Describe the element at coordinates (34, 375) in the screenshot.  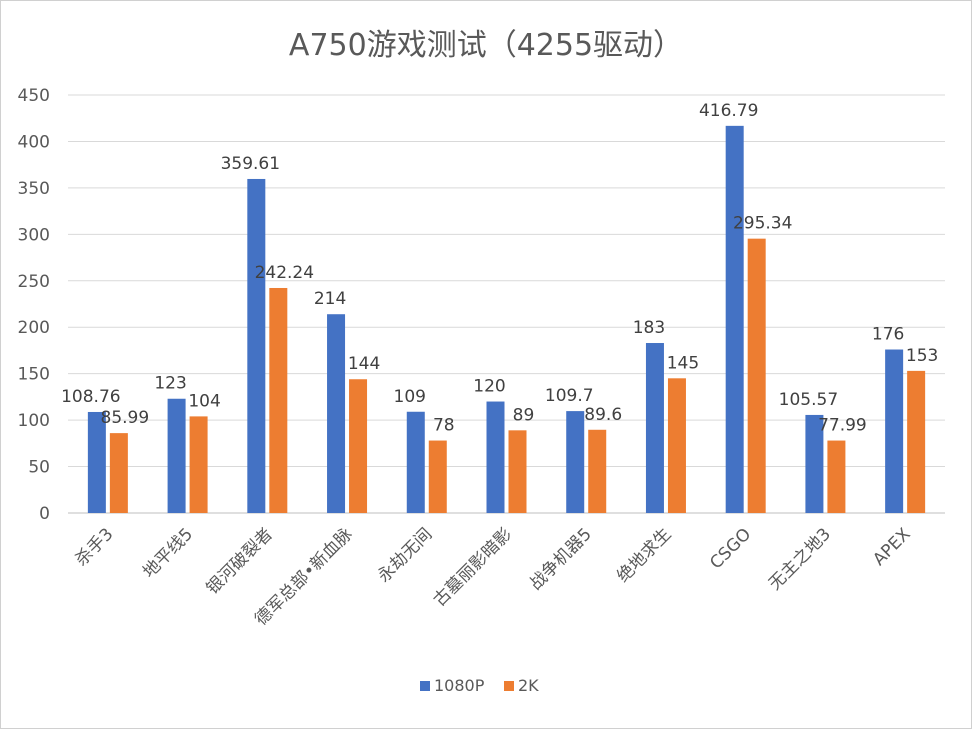
I see `y-tick-label: 150` at that location.